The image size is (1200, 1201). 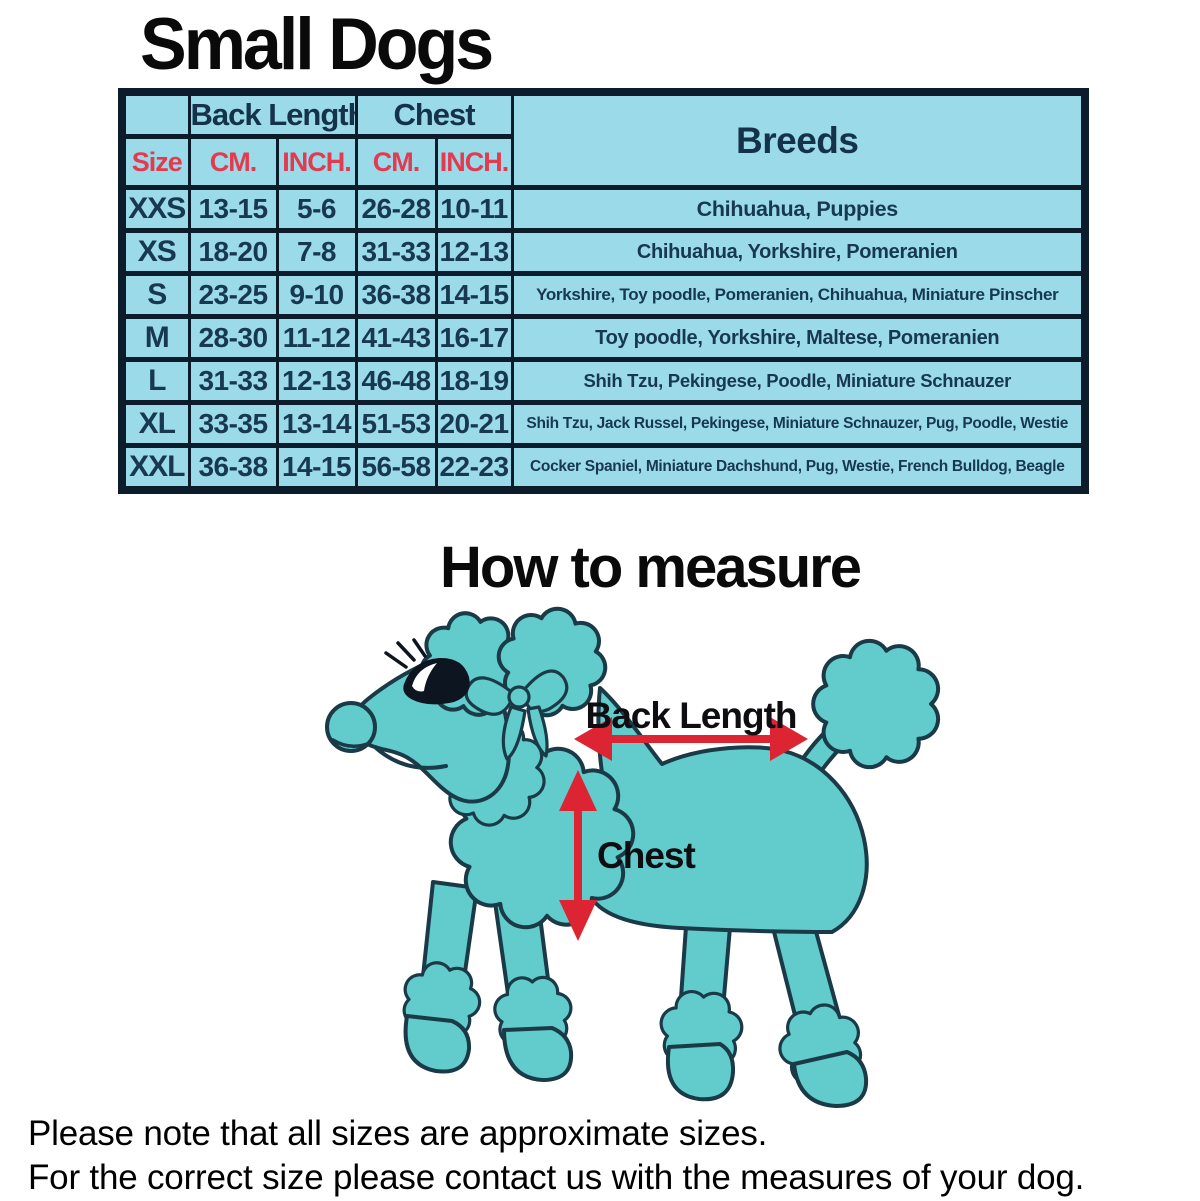 I want to click on chest-cm-cell: 41-43, so click(x=396, y=338).